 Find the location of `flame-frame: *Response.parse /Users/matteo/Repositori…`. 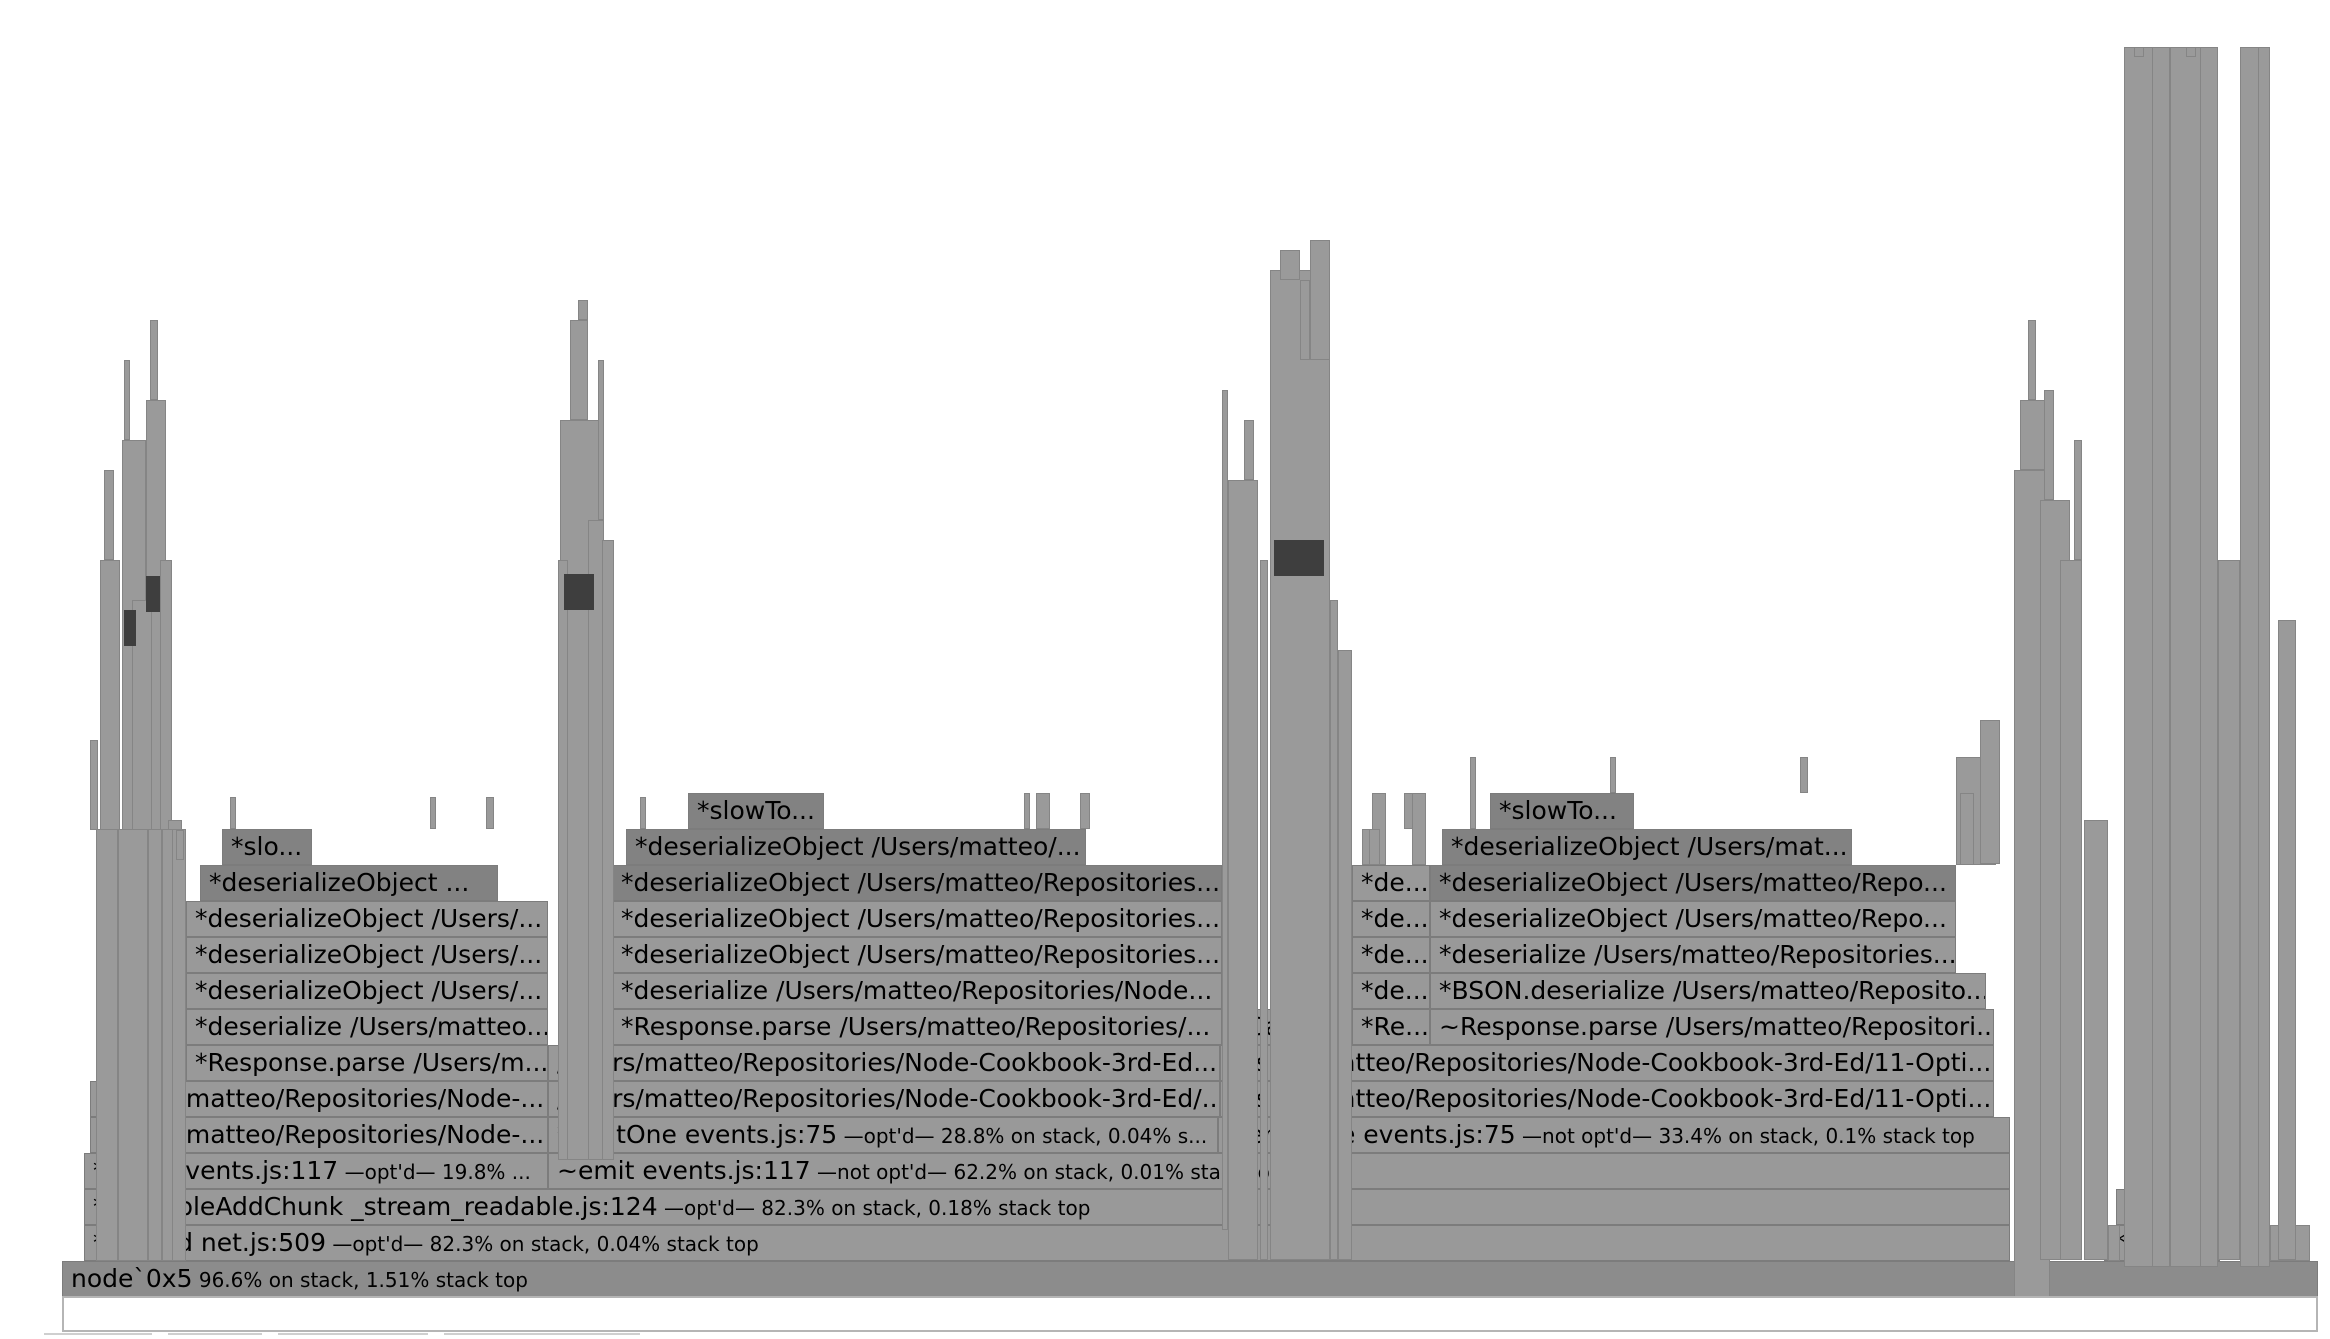

flame-frame: *Response.parse /Users/matteo/Repositori… is located at coordinates (917, 1027).